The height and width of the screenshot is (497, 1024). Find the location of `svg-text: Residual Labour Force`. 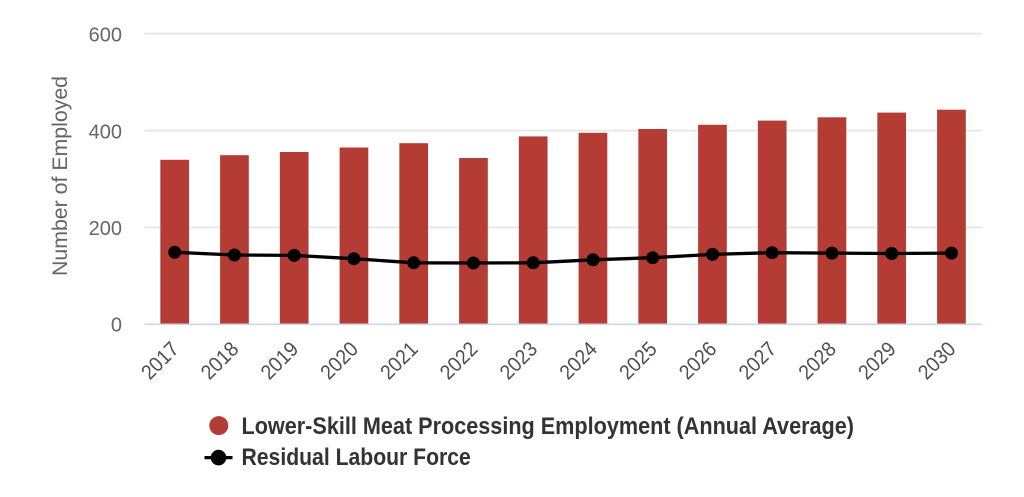

svg-text: Residual Labour Force is located at coordinates (356, 457).